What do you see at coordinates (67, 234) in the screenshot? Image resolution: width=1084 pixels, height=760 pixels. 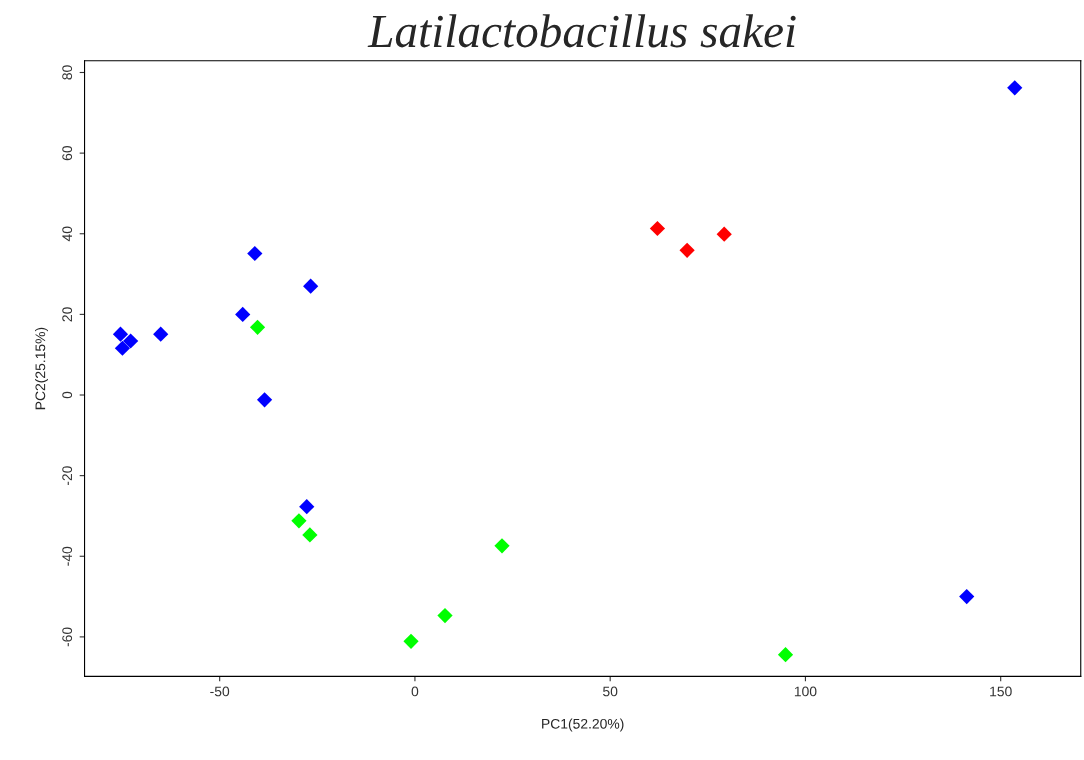 I see `y-tick-label: 40` at bounding box center [67, 234].